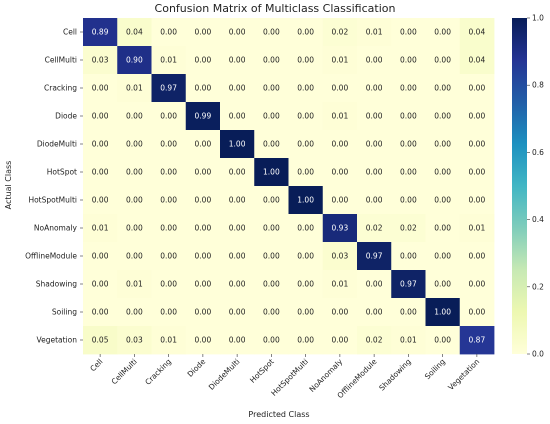 The height and width of the screenshot is (424, 550). I want to click on x-tick-label-shadowing: Shadowing, so click(395, 375).